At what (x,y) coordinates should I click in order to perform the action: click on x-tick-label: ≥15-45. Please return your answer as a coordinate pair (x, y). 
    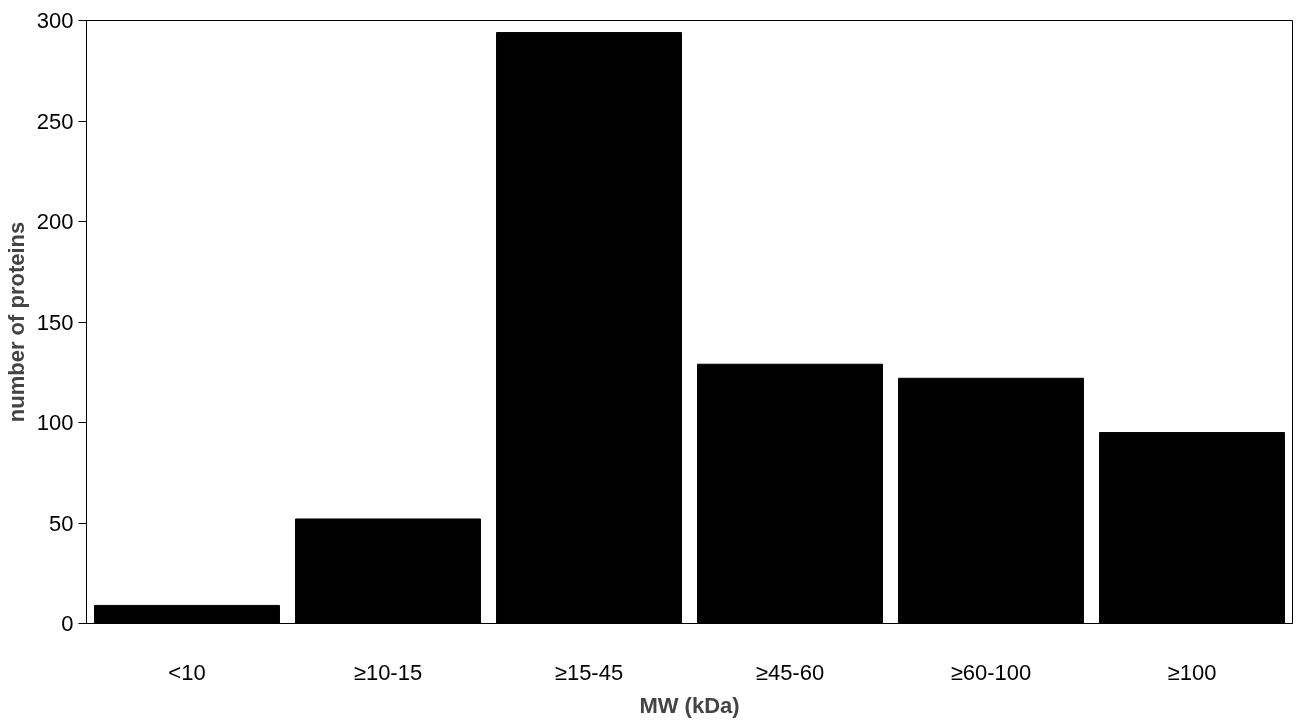
    Looking at the image, I should click on (589, 672).